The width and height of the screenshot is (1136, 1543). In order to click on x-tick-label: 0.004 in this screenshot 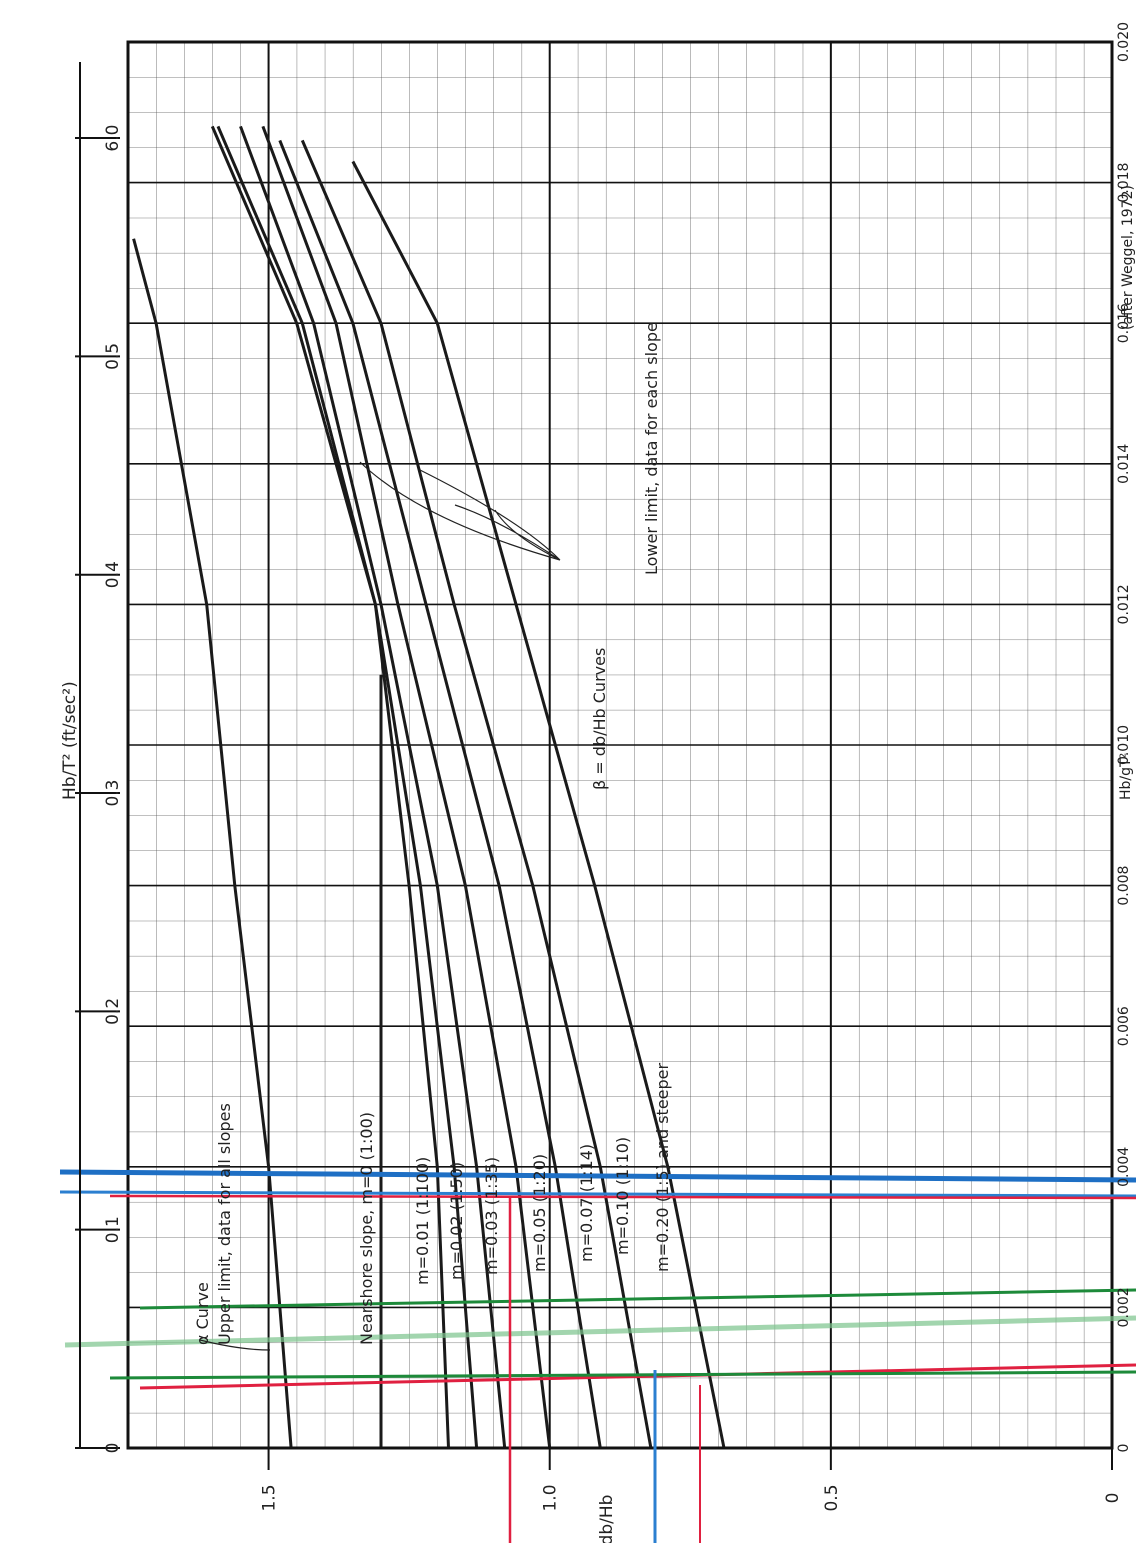, I will do `click(1124, 1167)`.